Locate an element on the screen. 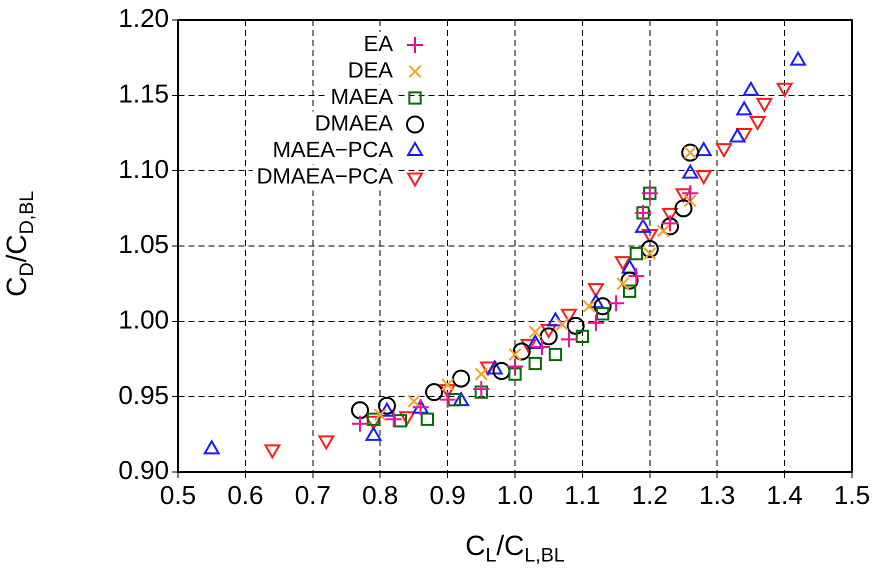 The image size is (884, 580). x-tick-label: 1.2 is located at coordinates (650, 495).